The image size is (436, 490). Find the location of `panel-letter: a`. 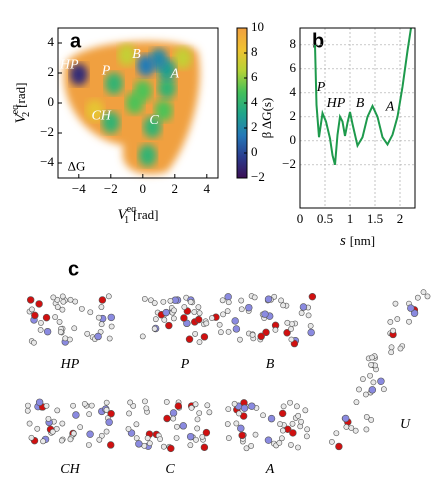

panel-letter: a is located at coordinates (76, 41).